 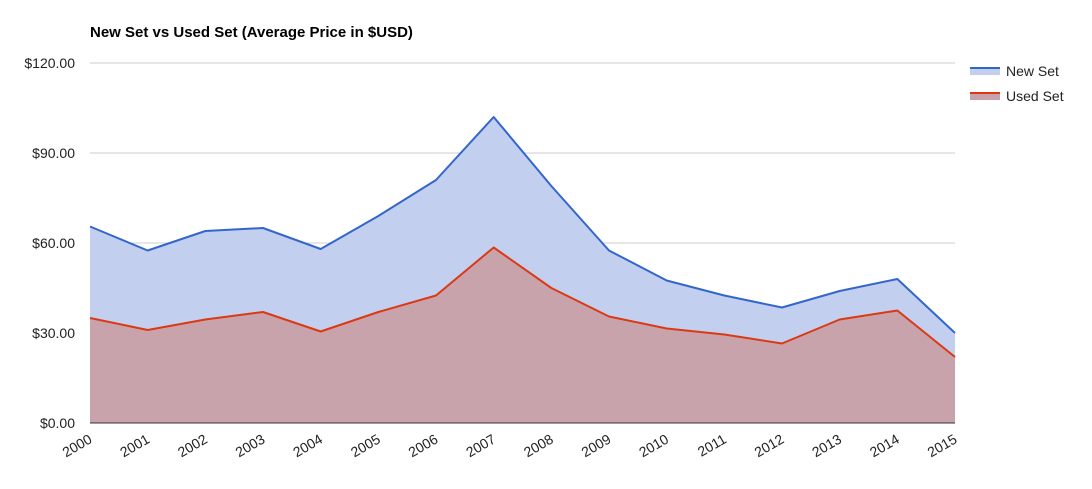 I want to click on x-tick-label: 2009, so click(x=596, y=446).